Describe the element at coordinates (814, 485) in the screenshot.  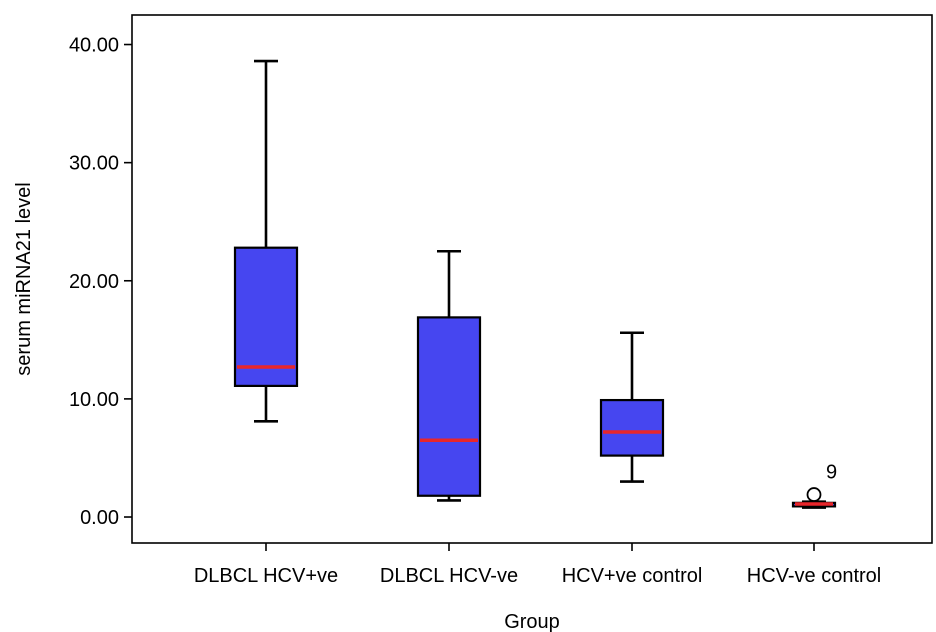
I see `box-group: 9` at that location.